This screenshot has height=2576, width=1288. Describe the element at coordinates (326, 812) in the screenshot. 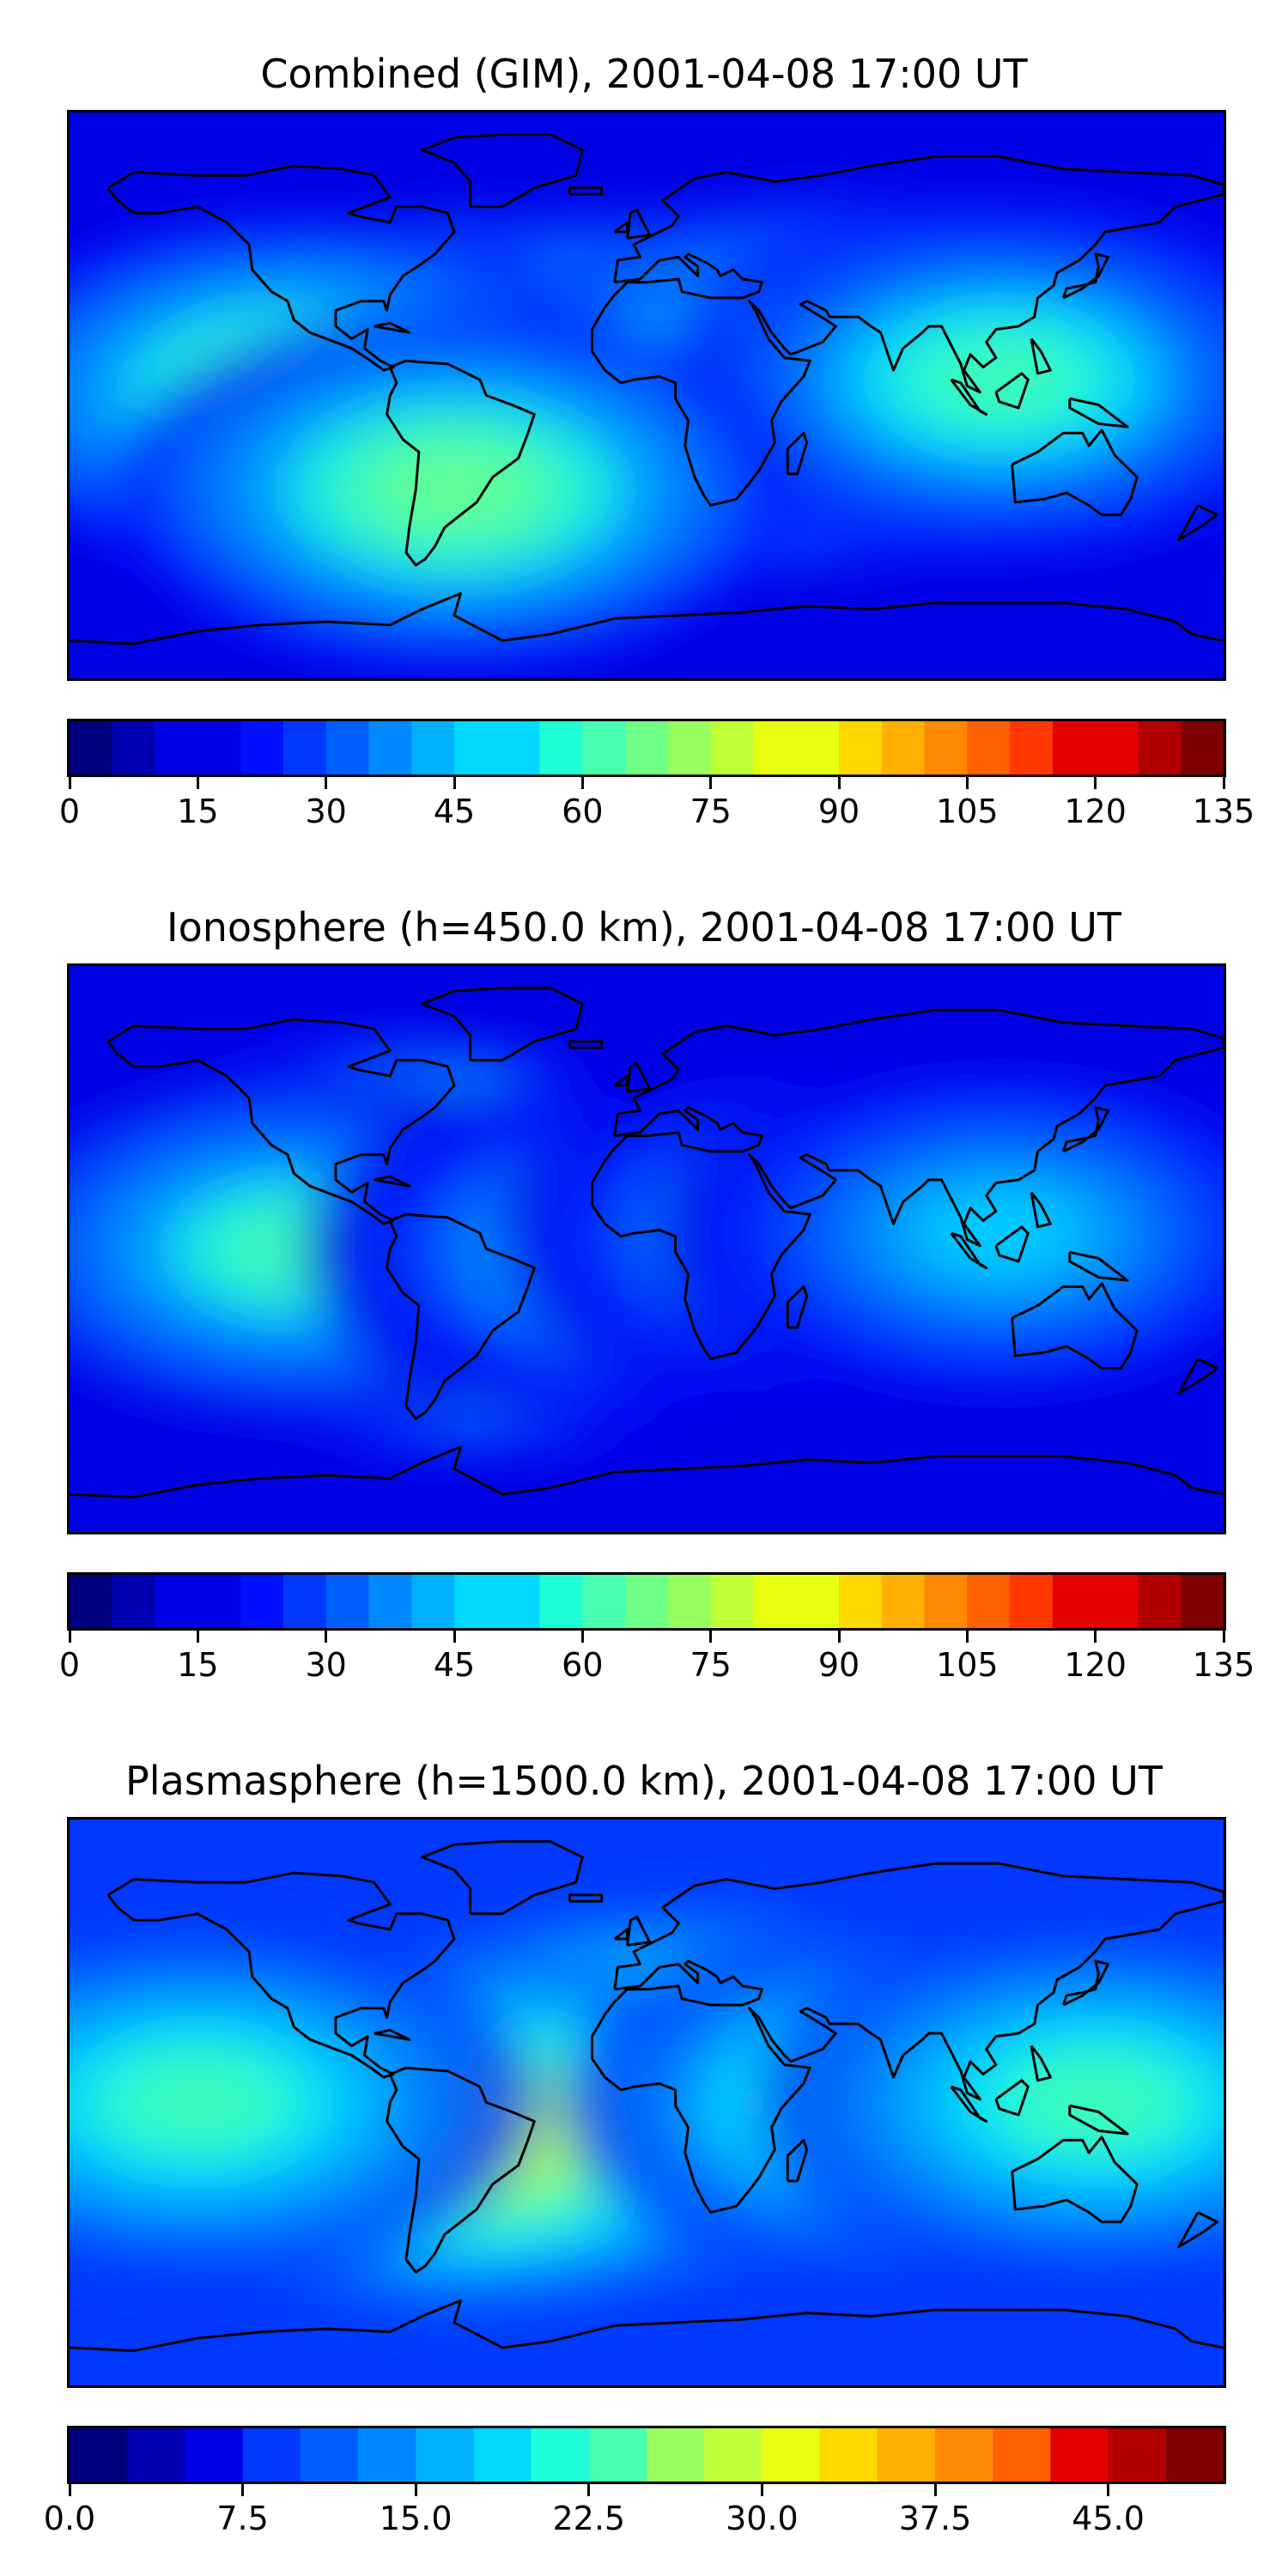

I see `combined-tick-label: 30` at that location.